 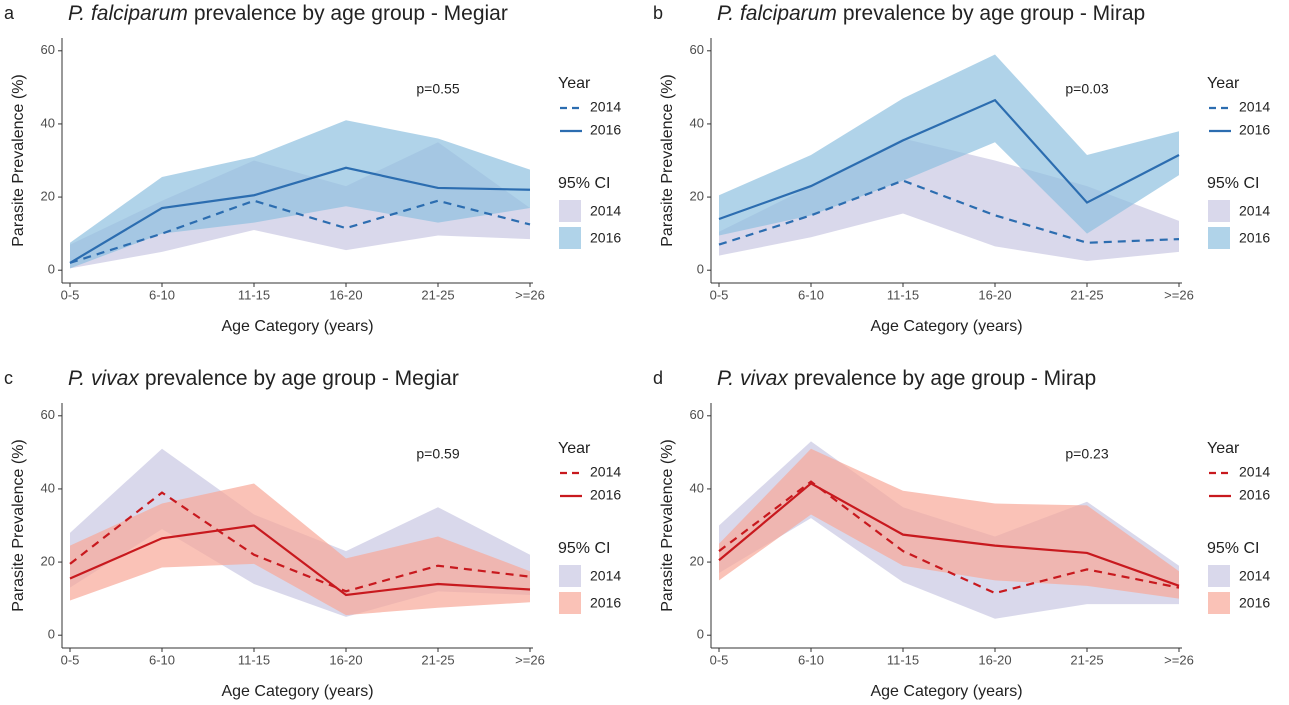 I want to click on chart-title: P. vivax prevalence by age group - Megiar, so click(x=263, y=378).